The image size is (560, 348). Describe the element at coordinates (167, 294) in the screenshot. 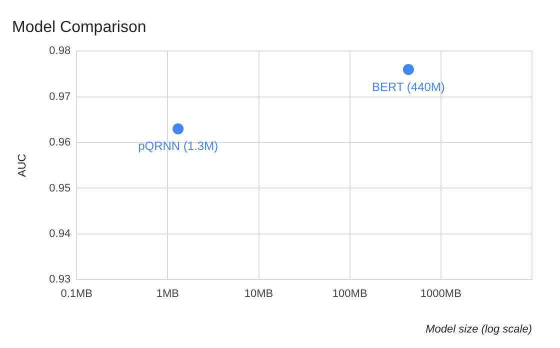

I see `x-tick-label: 1MB` at that location.